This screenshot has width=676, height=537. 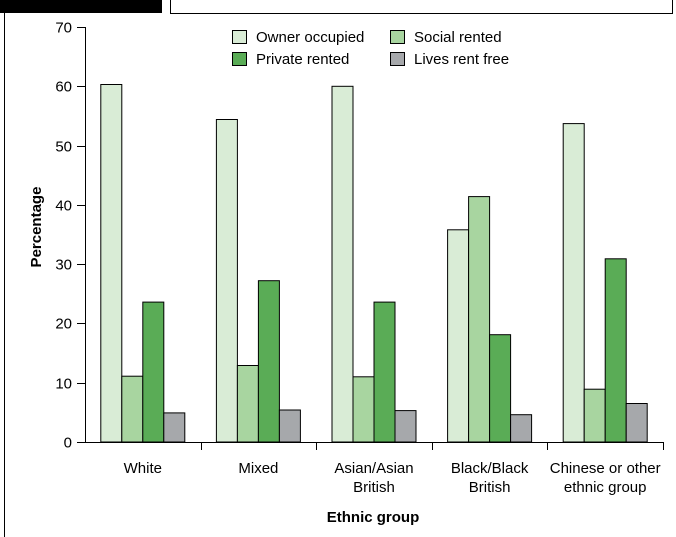 What do you see at coordinates (63, 28) in the screenshot?
I see `y-tick-label: 70` at bounding box center [63, 28].